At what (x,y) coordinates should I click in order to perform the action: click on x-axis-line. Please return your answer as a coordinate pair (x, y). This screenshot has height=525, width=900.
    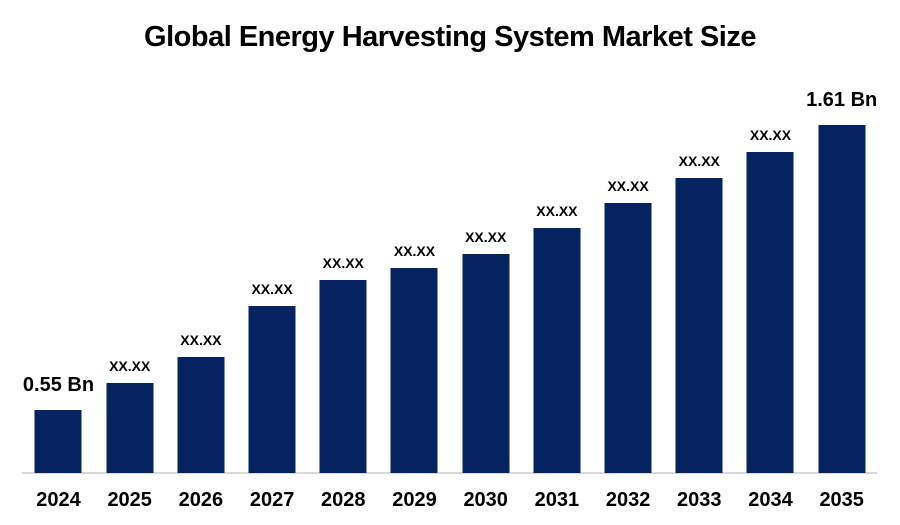
    Looking at the image, I should click on (449, 473).